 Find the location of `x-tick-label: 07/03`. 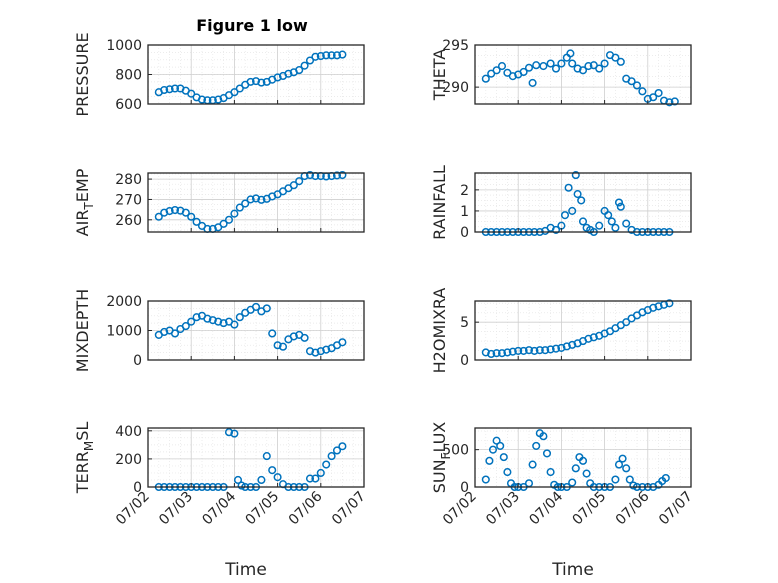

x-tick-label: 07/03 is located at coordinates (176, 509).